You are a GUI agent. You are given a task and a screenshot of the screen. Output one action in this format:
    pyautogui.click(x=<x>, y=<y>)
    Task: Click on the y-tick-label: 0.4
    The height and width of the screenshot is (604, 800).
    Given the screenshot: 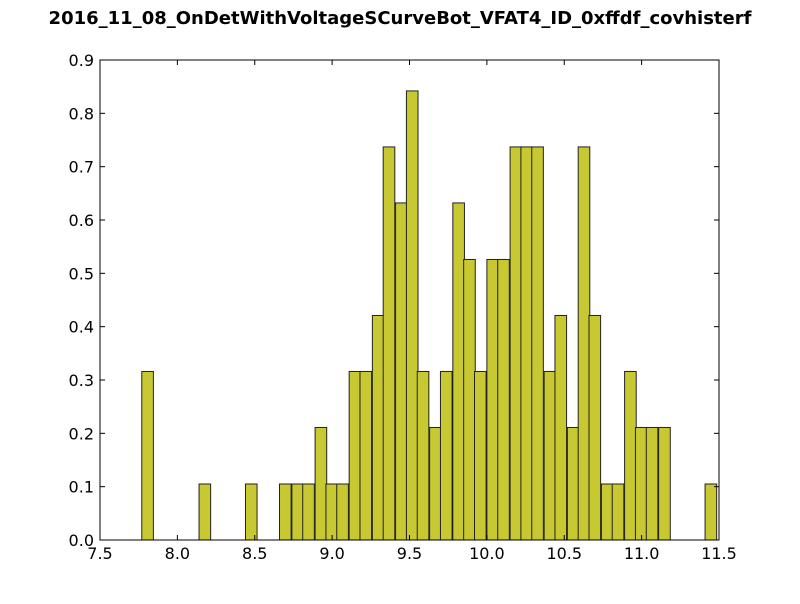 What is the action you would take?
    pyautogui.click(x=81, y=327)
    